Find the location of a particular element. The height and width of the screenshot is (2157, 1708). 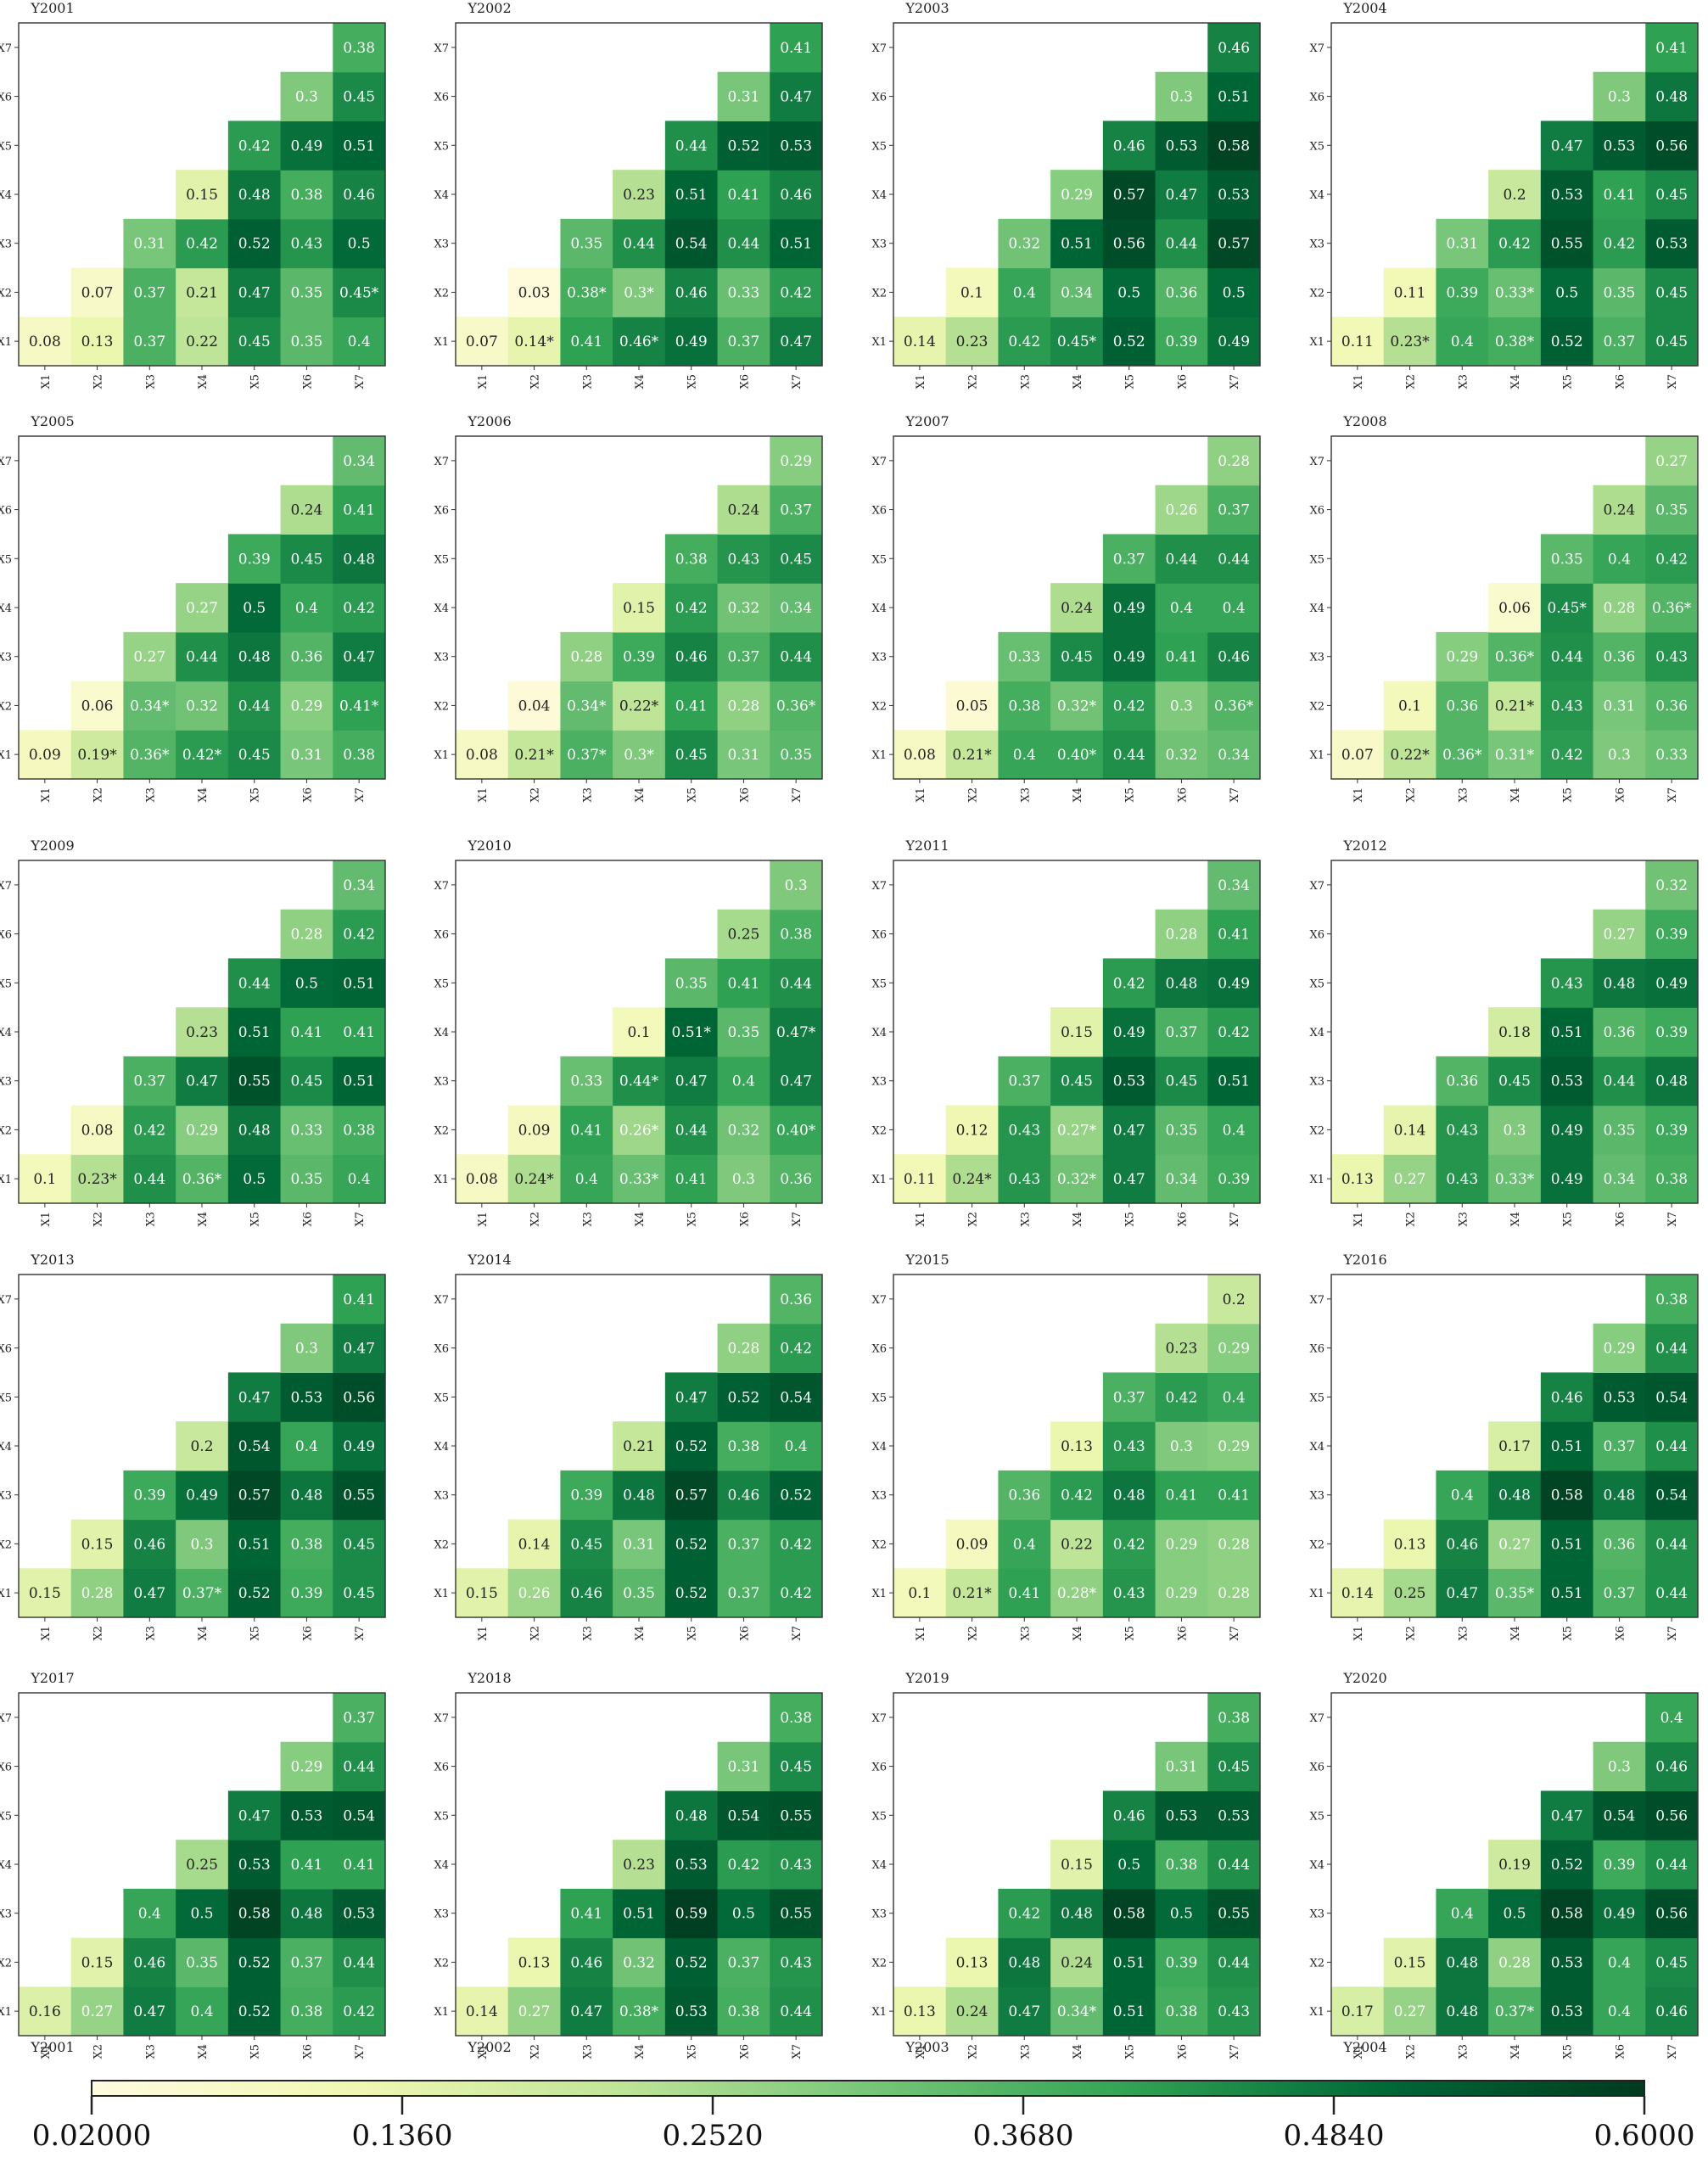

y-tick-label: X4 is located at coordinates (6, 1865).